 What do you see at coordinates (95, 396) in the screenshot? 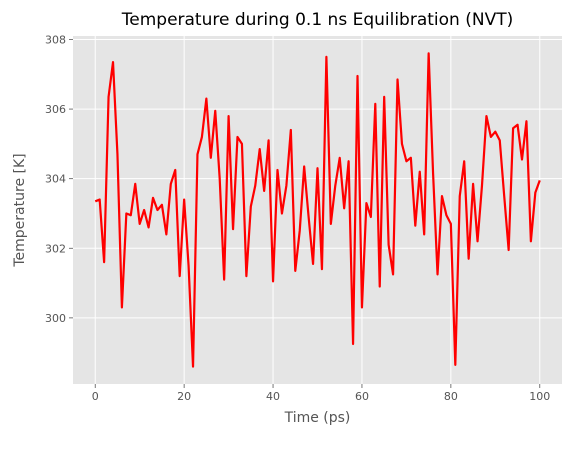
I see `x-tick-label: 0` at bounding box center [95, 396].